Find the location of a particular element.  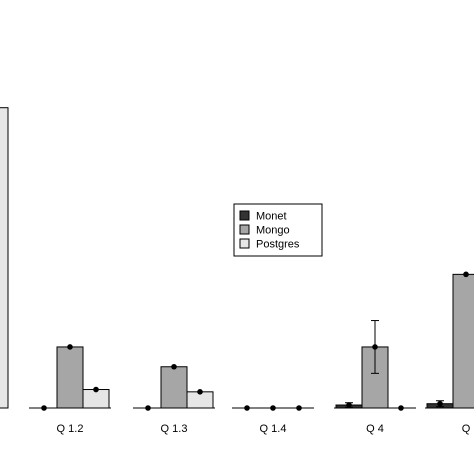

bar-partial-left is located at coordinates (4, 258).